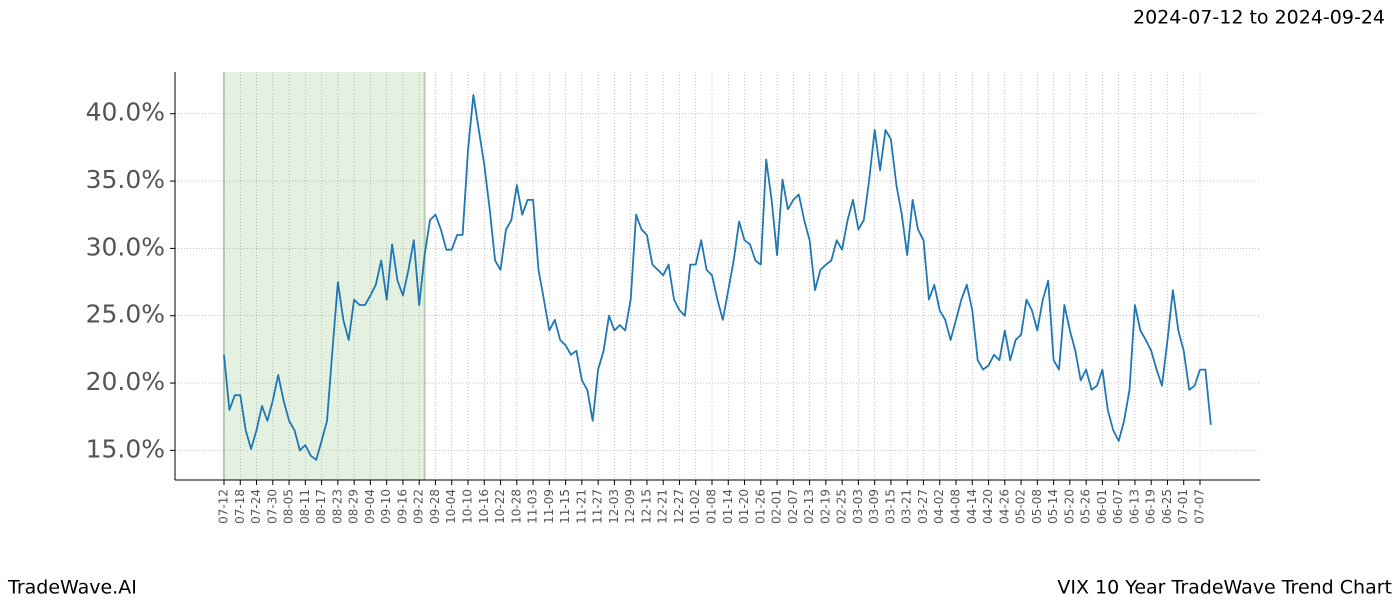 Image resolution: width=1400 pixels, height=600 pixels. I want to click on x-tick-label: 02-25, so click(842, 506).